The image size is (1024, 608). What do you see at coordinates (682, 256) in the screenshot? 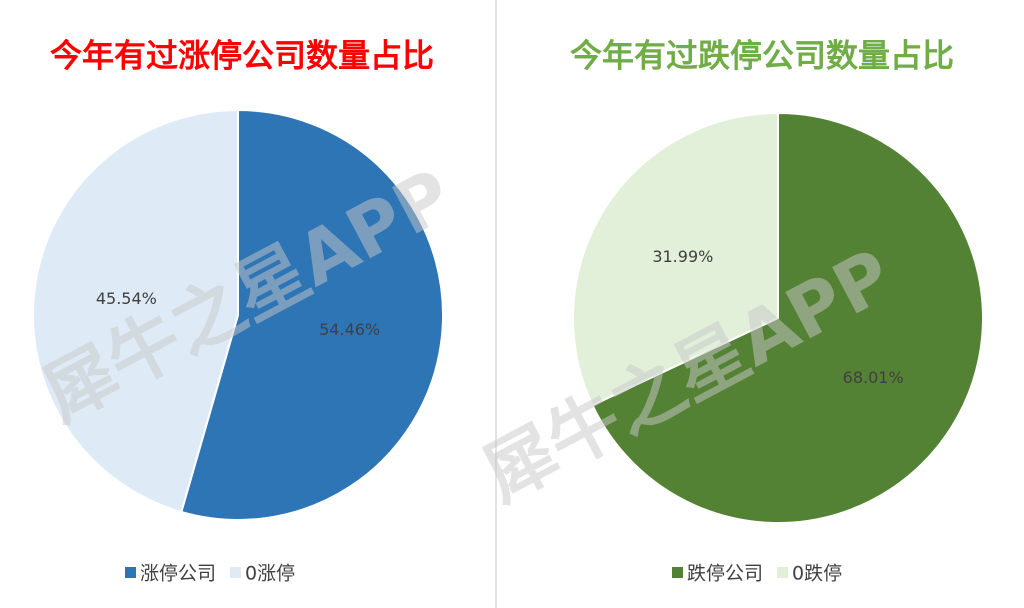
I see `data-label: 31.99%` at bounding box center [682, 256].